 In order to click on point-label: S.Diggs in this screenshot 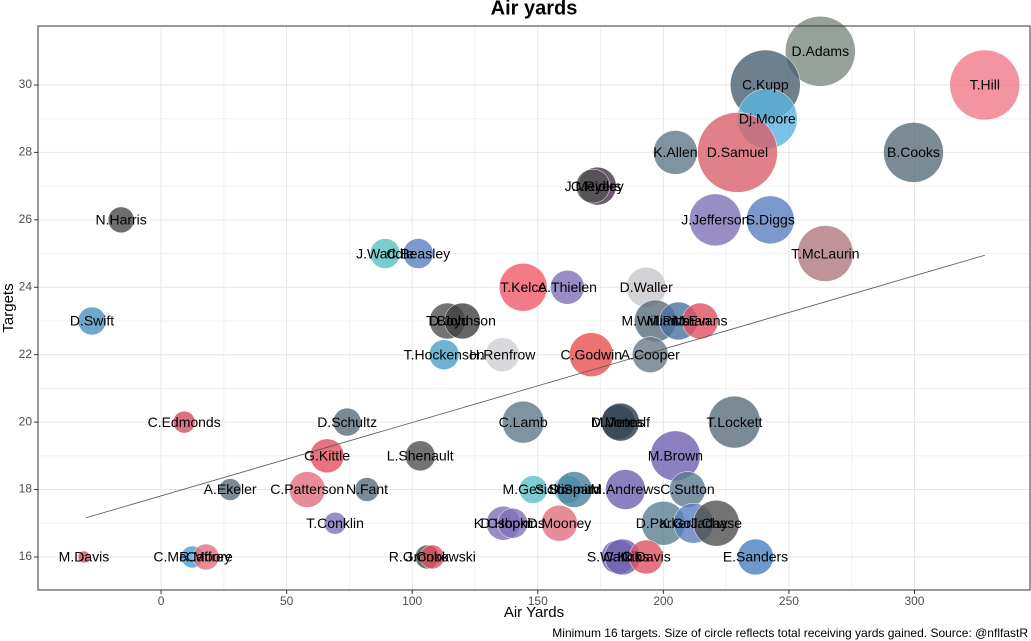, I will do `click(770, 220)`.